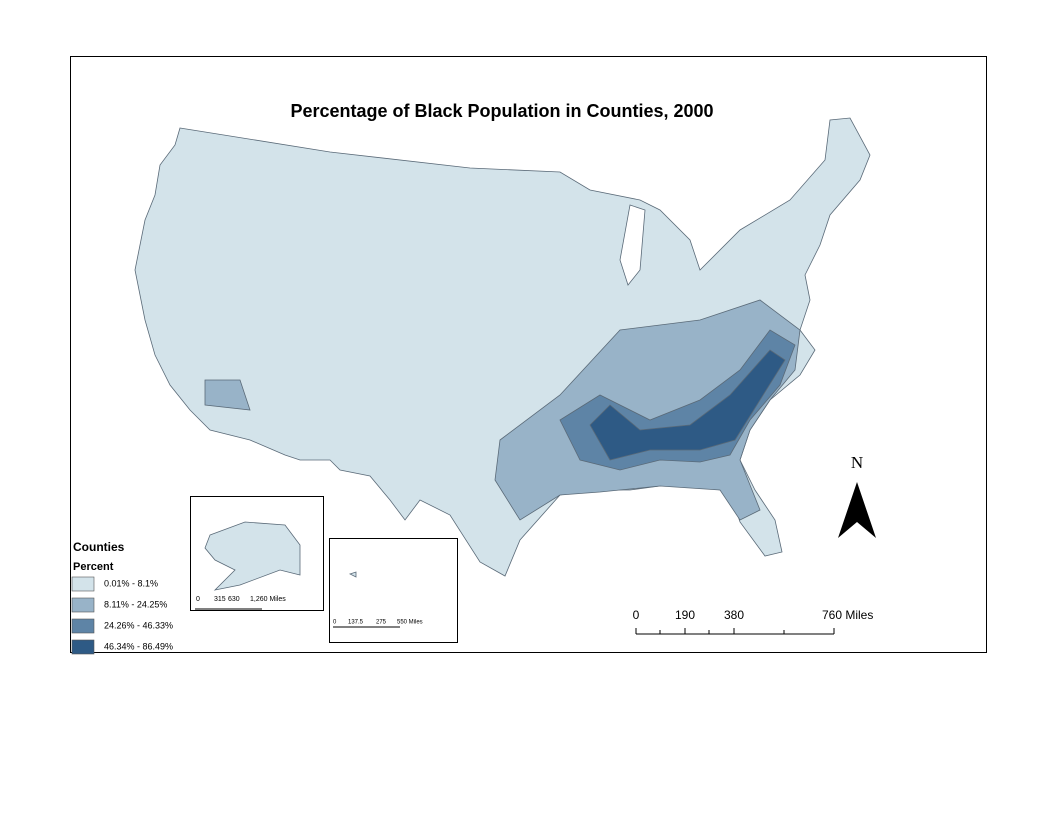 This screenshot has width=1056, height=821. Describe the element at coordinates (268, 599) in the screenshot. I see `alaska-scale-label: 1,260 Miles` at that location.